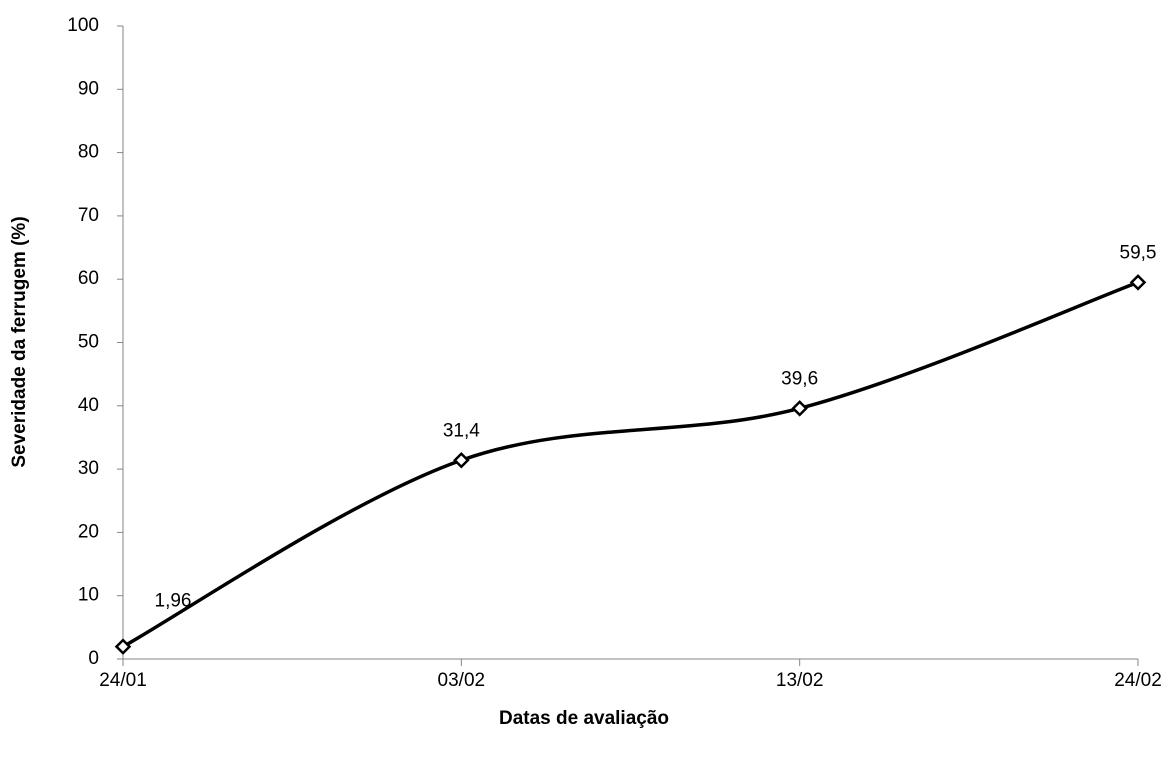 This screenshot has width=1168, height=758. I want to click on y-tick-label: 90, so click(88, 88).